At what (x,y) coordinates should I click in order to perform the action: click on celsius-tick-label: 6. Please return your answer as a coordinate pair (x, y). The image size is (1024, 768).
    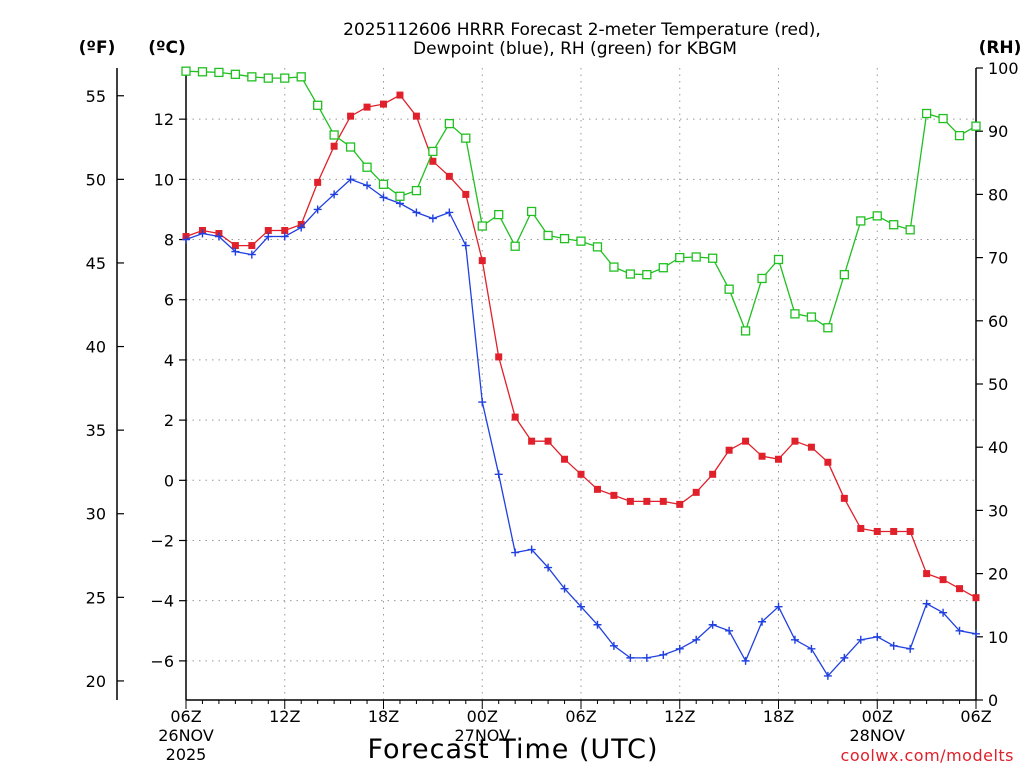
    Looking at the image, I should click on (169, 300).